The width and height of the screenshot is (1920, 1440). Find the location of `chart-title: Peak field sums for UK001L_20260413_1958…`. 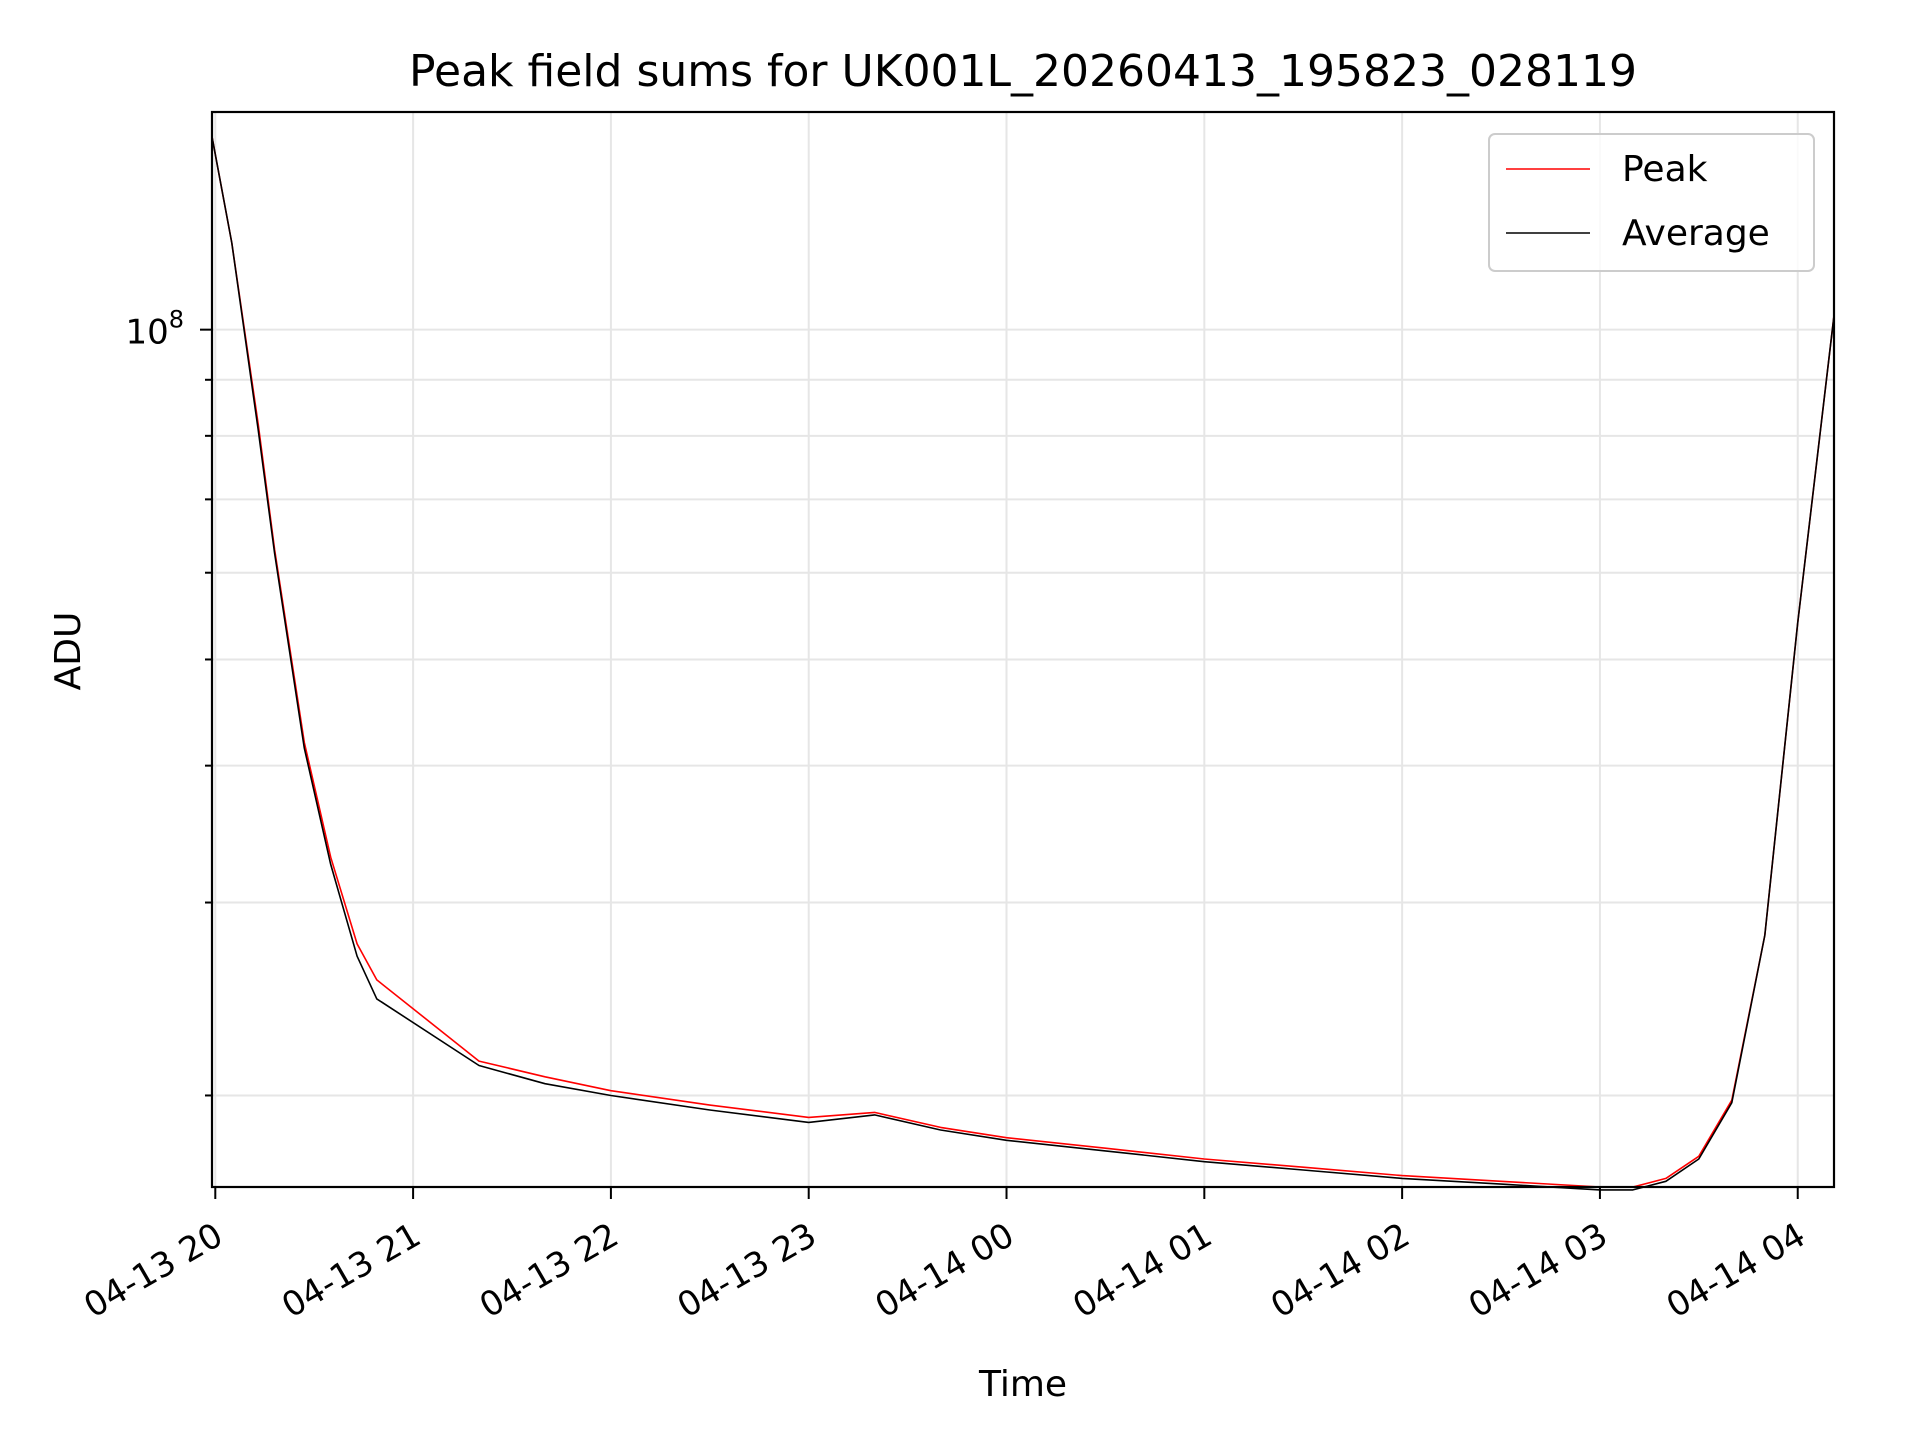

chart-title: Peak field sums for UK001L_20260413_1958… is located at coordinates (1023, 71).